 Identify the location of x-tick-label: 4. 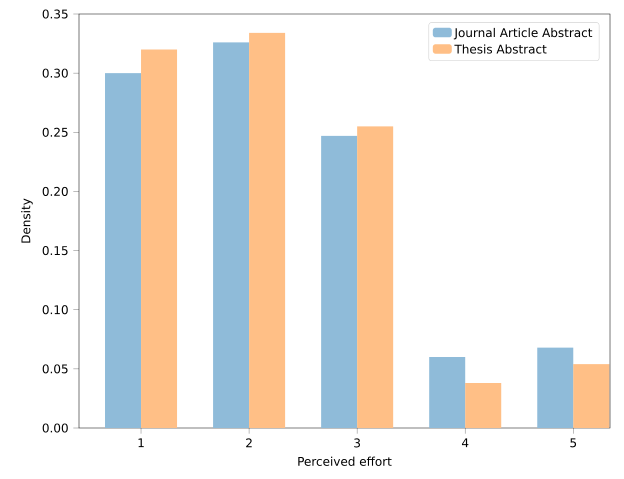
(465, 443).